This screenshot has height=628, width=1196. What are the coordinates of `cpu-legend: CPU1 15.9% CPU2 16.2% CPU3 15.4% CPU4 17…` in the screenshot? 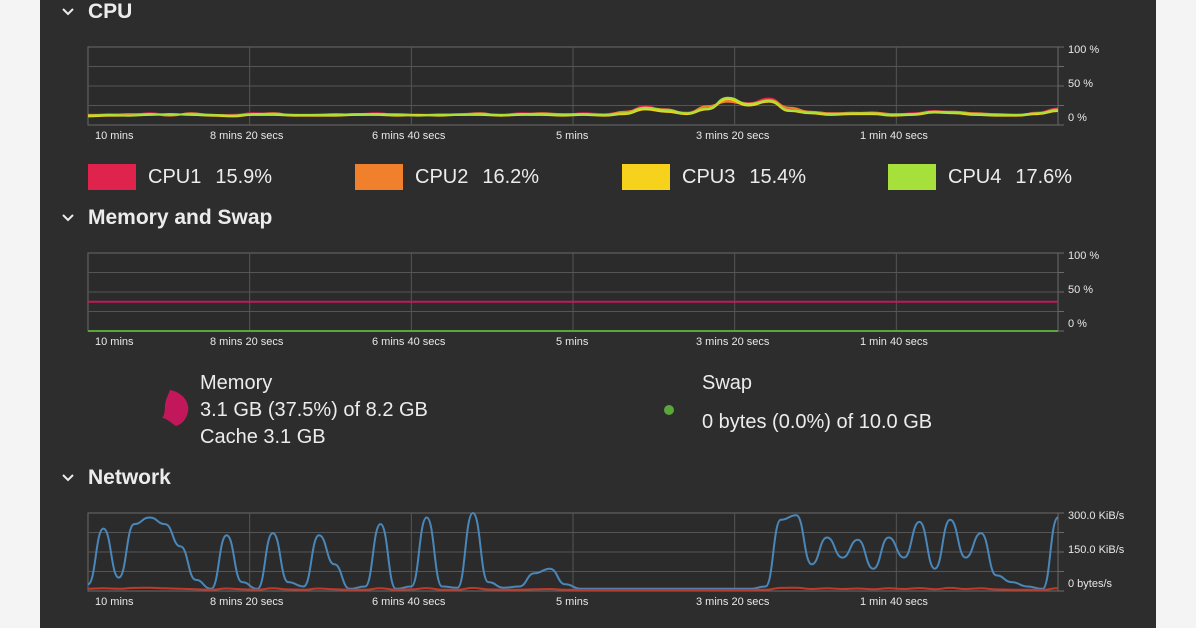 It's located at (598, 178).